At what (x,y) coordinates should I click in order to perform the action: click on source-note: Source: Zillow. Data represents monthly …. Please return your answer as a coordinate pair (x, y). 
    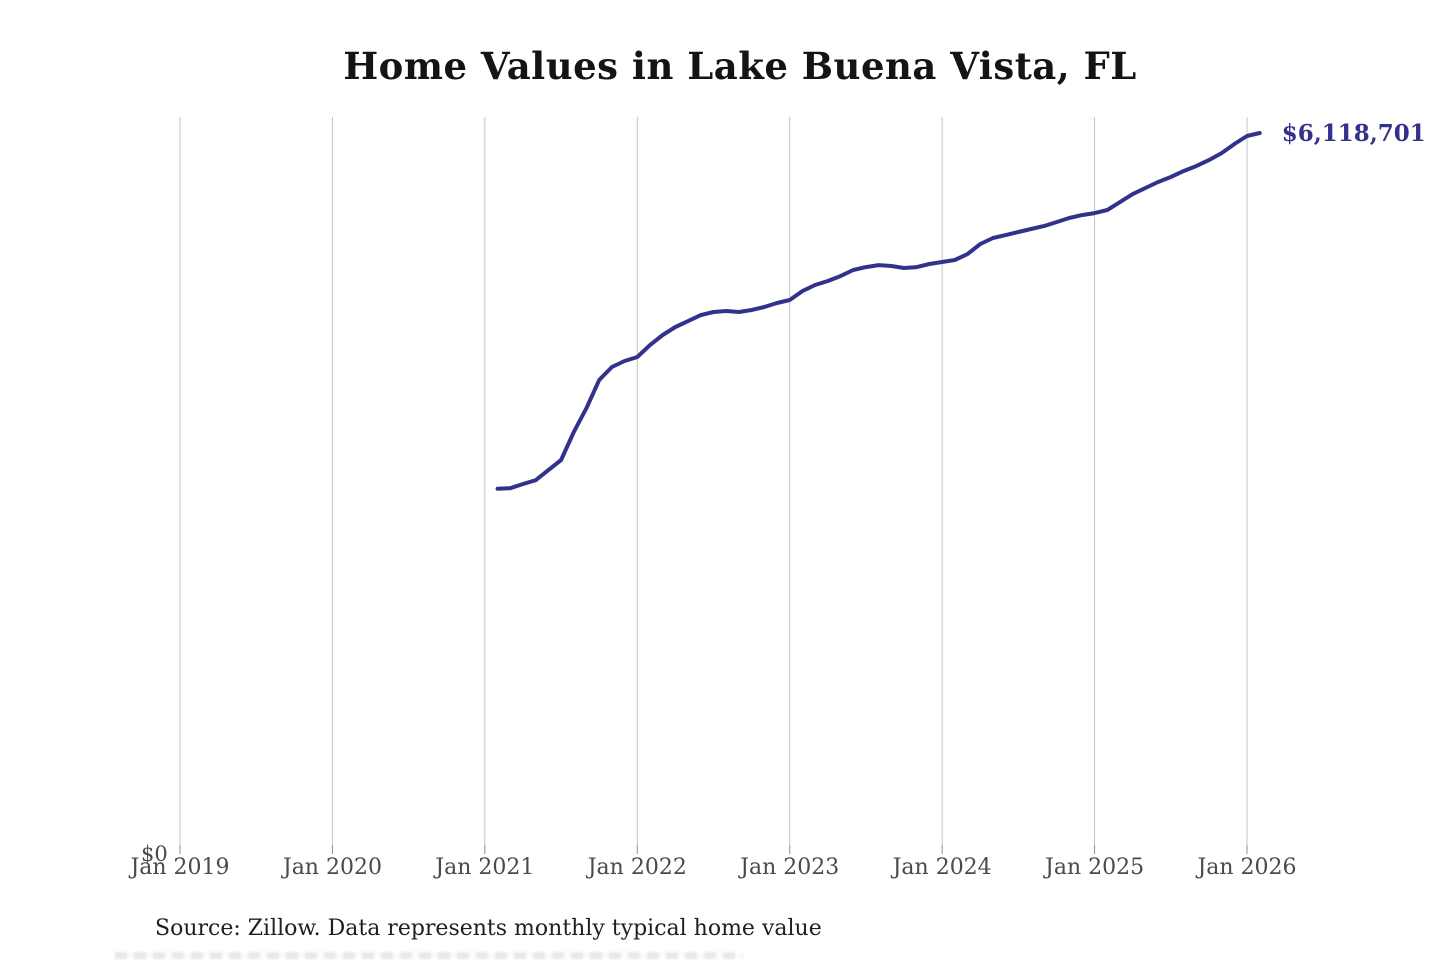
    Looking at the image, I should click on (488, 928).